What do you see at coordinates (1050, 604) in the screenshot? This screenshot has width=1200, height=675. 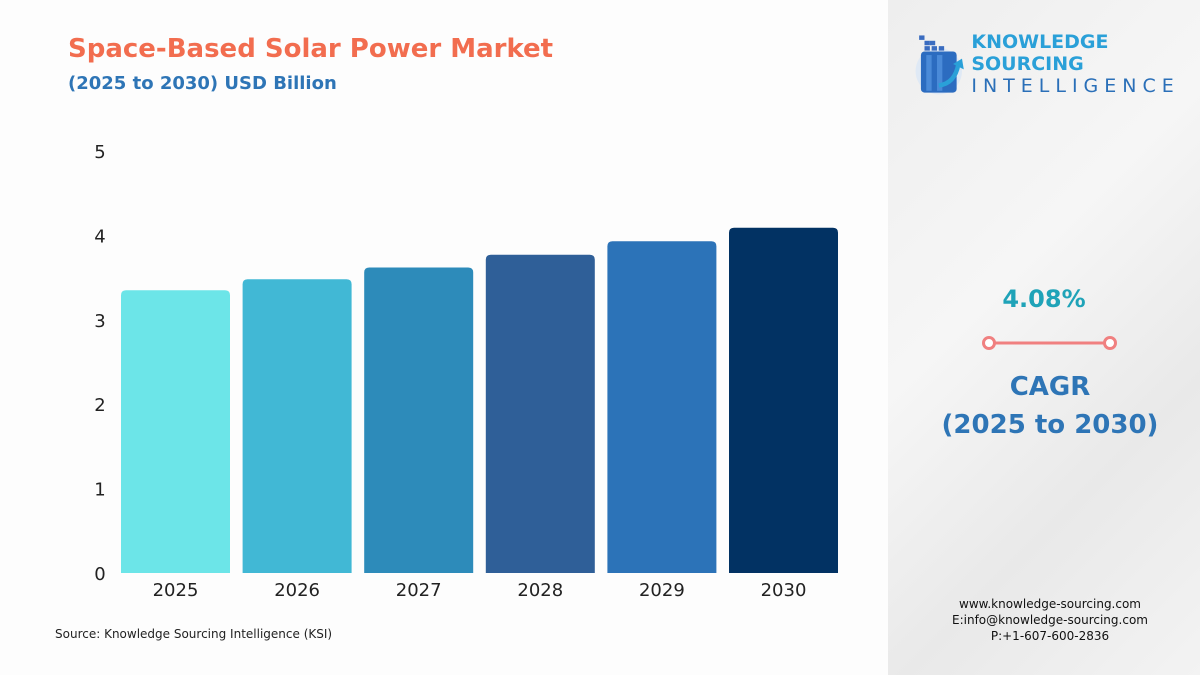 I see `website-link: www.knowledge-sourcing.com` at bounding box center [1050, 604].